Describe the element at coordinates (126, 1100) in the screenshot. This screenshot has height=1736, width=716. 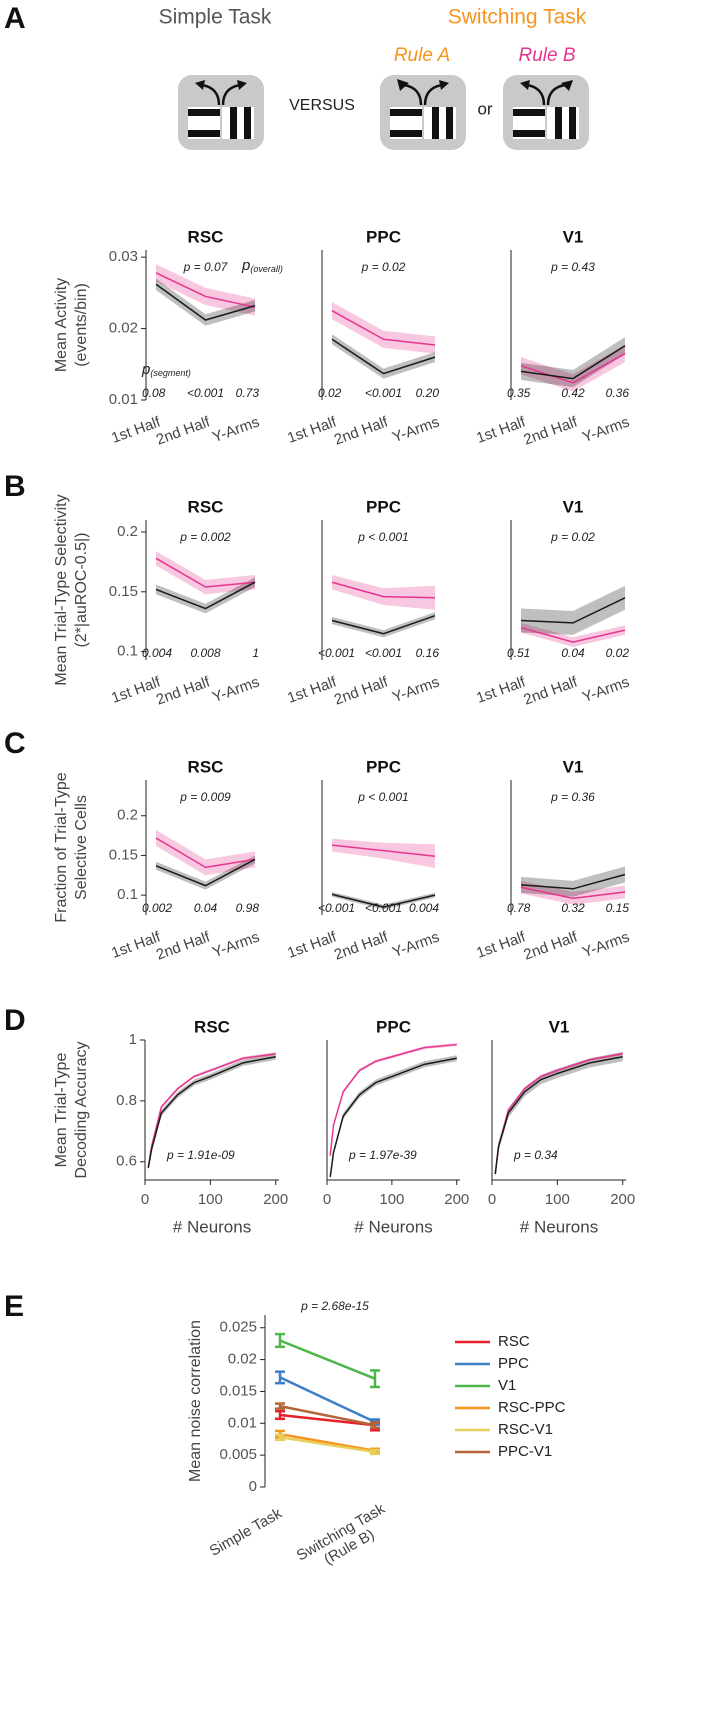
I see `y-tick-label: 0.8` at that location.